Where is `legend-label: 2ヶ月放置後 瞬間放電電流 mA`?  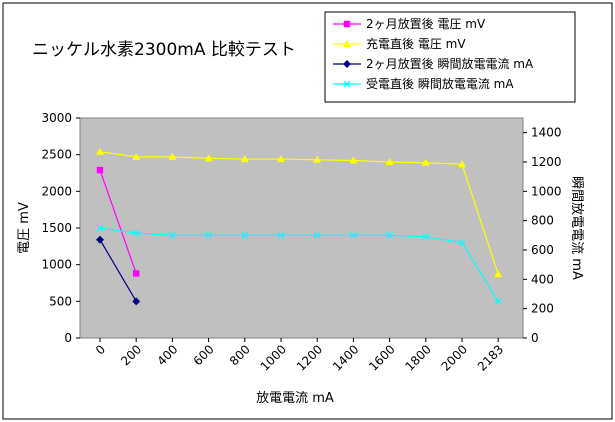 legend-label: 2ヶ月放置後 瞬間放電電流 mA is located at coordinates (450, 63).